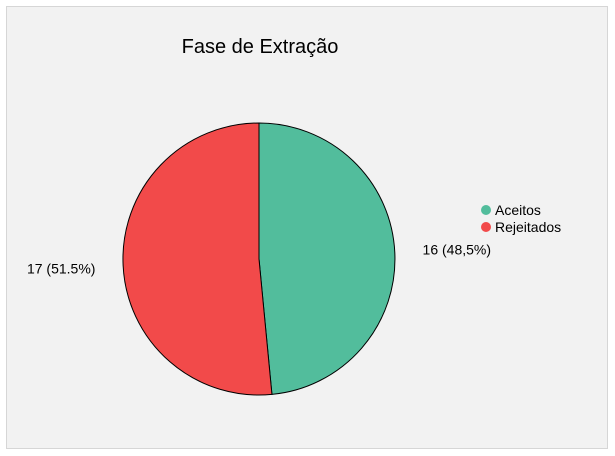 Image resolution: width=615 pixels, height=456 pixels. I want to click on legend-marker-rejeitados, so click(486, 227).